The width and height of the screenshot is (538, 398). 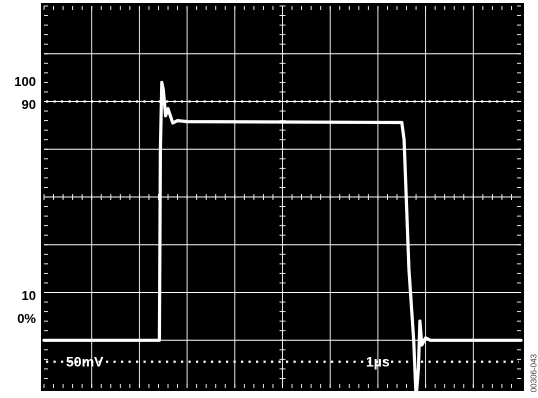 I want to click on marker-10-label: 10, so click(x=28, y=295).